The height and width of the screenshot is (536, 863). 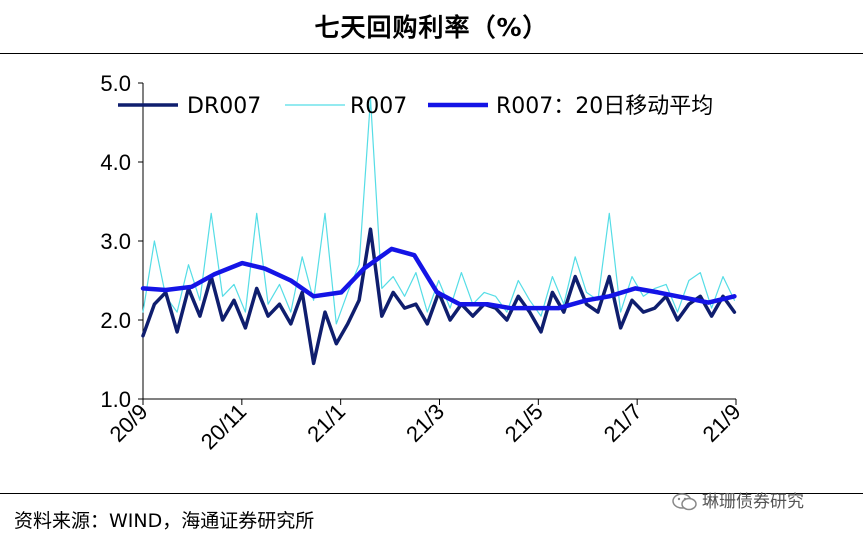 What do you see at coordinates (224, 106) in the screenshot?
I see `legend-label: DR007` at bounding box center [224, 106].